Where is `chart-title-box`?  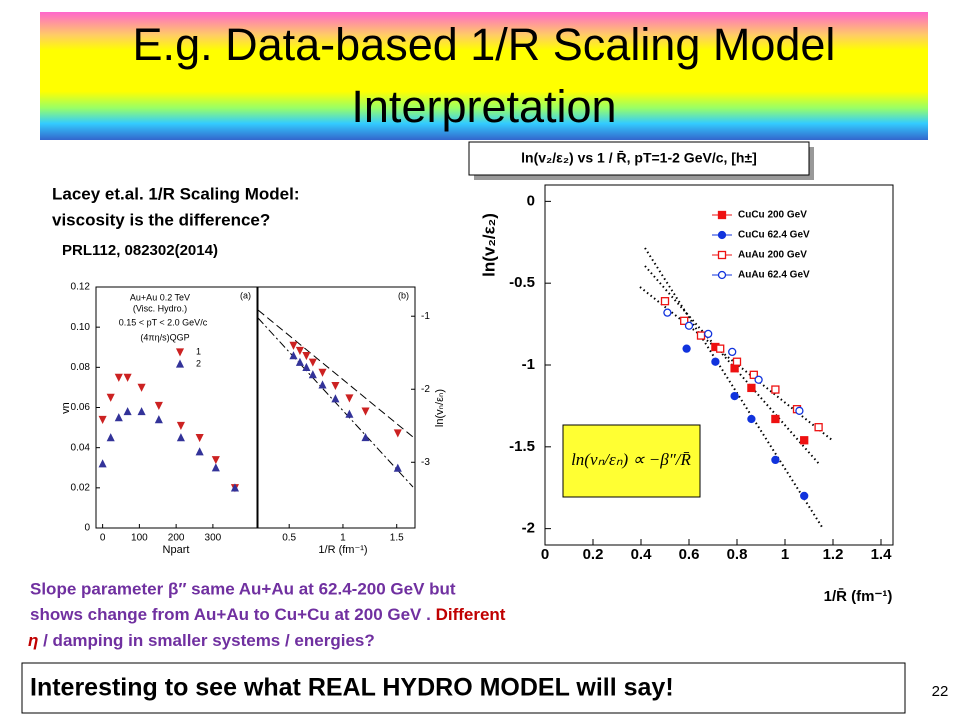
chart-title-box is located at coordinates (639, 158).